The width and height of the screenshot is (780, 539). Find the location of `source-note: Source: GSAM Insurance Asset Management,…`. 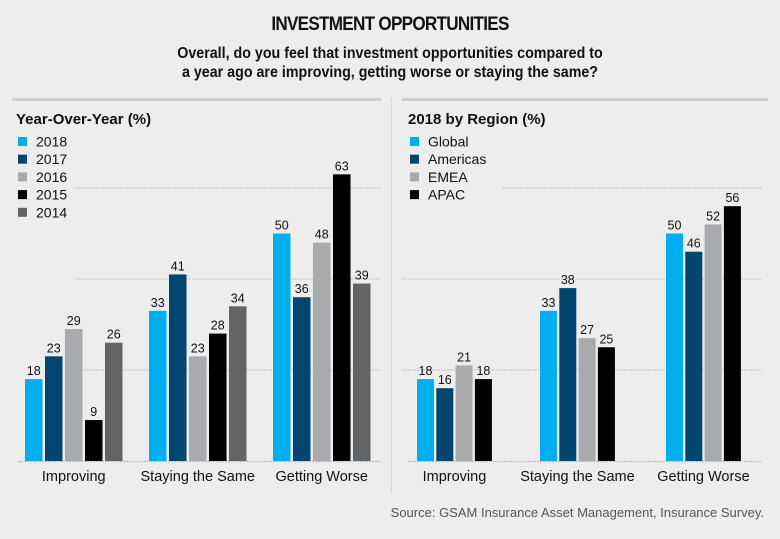

source-note: Source: GSAM Insurance Asset Management,… is located at coordinates (577, 512).